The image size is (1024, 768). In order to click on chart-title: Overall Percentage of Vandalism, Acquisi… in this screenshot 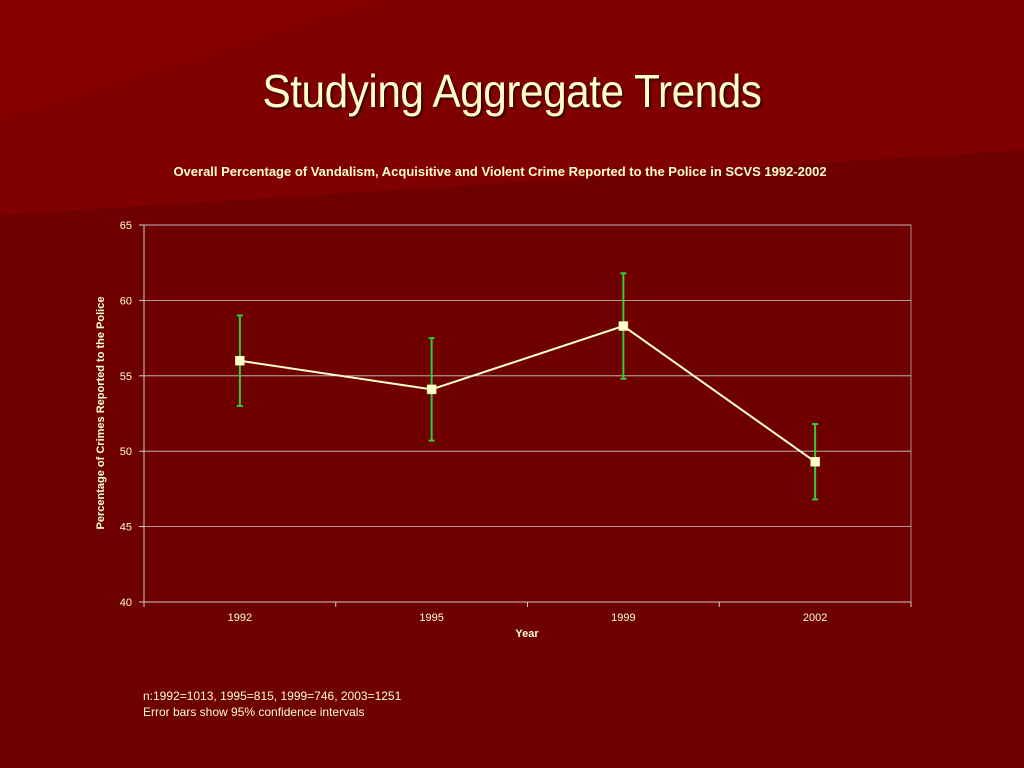, I will do `click(500, 171)`.